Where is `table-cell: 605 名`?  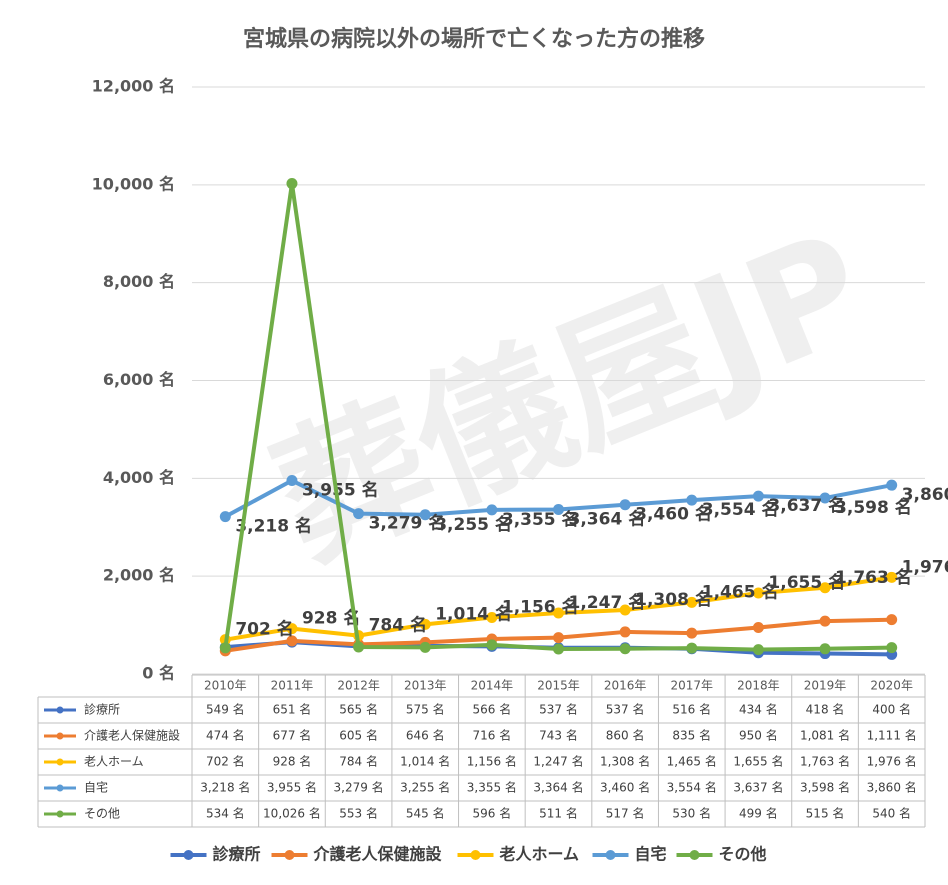 table-cell: 605 名 is located at coordinates (358, 735).